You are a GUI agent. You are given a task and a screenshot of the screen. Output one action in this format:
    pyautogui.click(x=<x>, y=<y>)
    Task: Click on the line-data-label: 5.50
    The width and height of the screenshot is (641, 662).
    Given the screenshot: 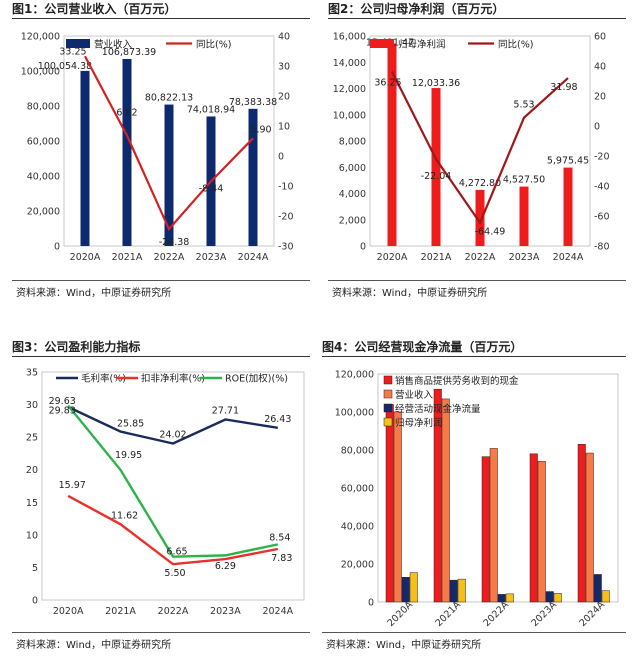 What is the action you would take?
    pyautogui.click(x=174, y=573)
    